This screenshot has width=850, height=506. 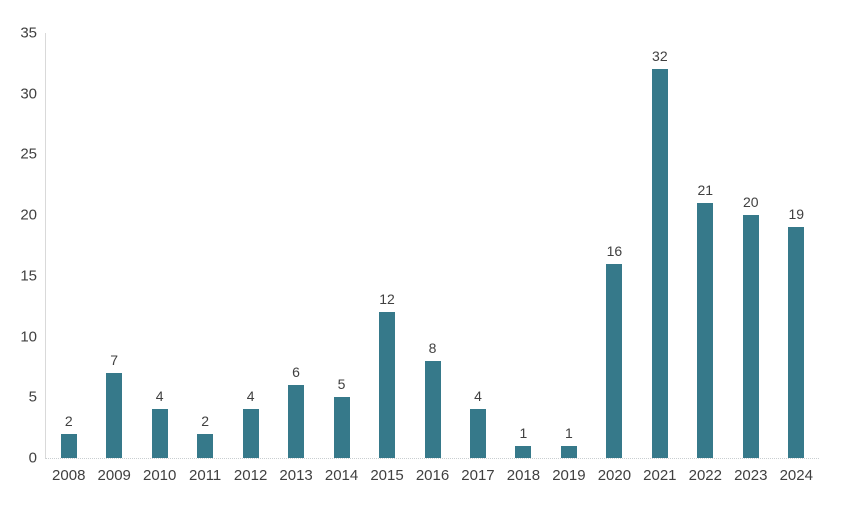 I want to click on y-tick-label-30: 30, so click(x=28, y=94).